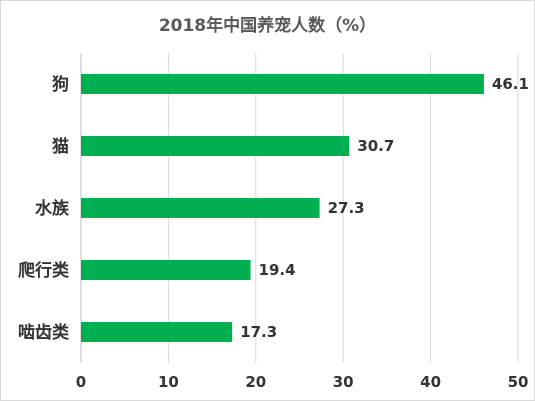  Describe the element at coordinates (60, 146) in the screenshot. I see `category-label: 猫` at that location.